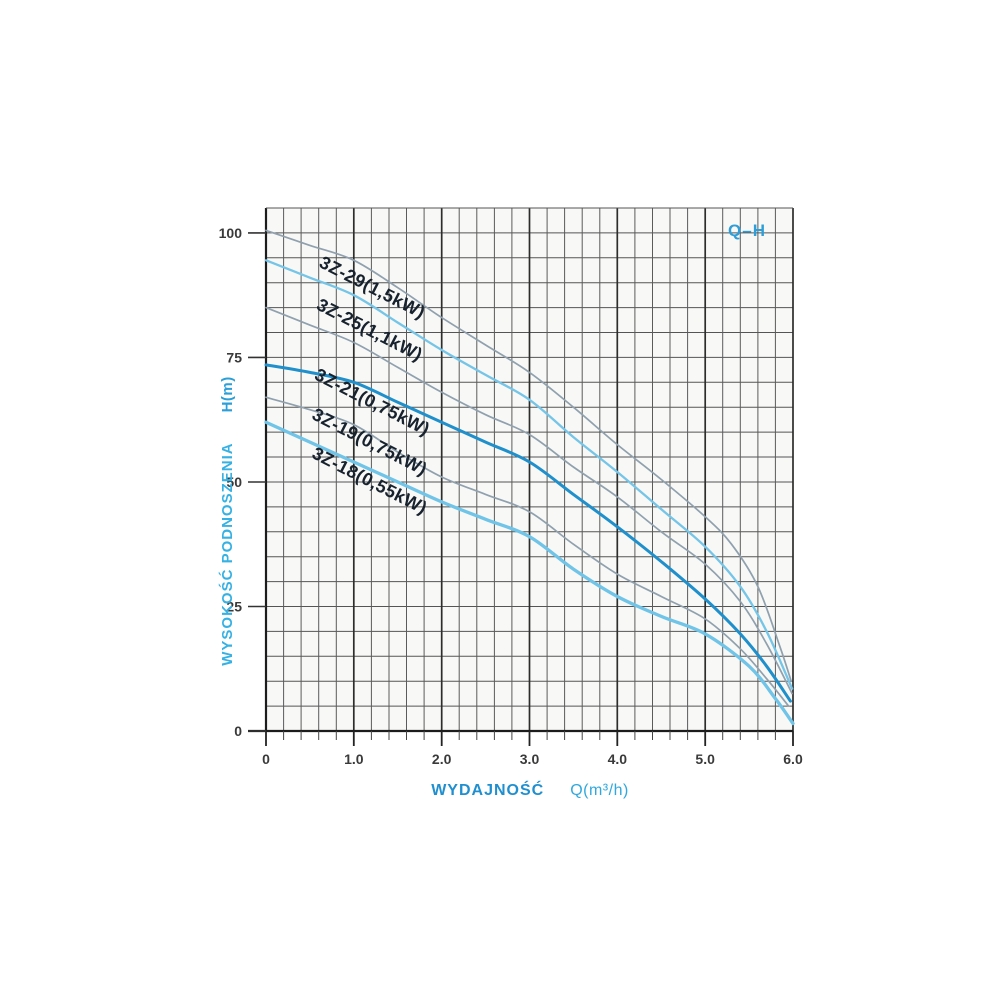 This screenshot has width=1000, height=1000. Describe the element at coordinates (234, 357) in the screenshot. I see `y-tick-label: 75` at that location.